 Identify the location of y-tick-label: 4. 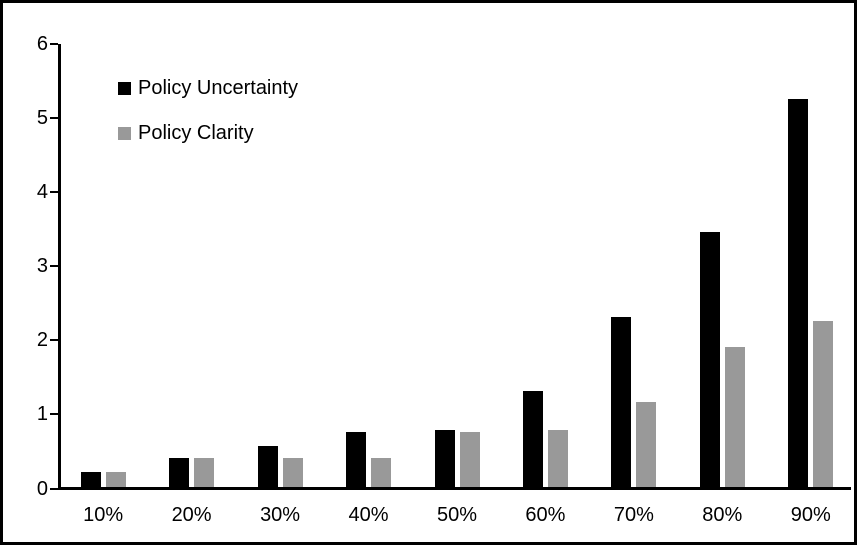
(42, 192).